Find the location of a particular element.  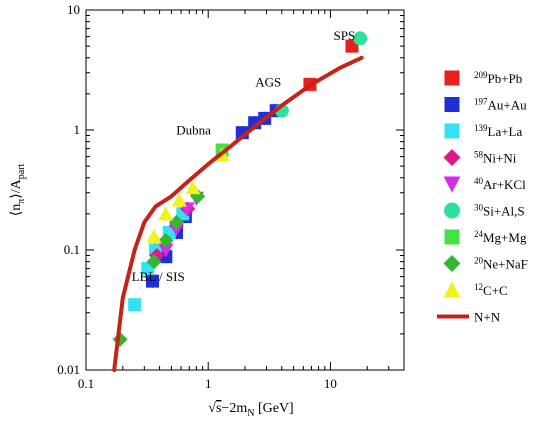

y-axis-label: ⟨nπ⟩/Apart is located at coordinates (18, 190).